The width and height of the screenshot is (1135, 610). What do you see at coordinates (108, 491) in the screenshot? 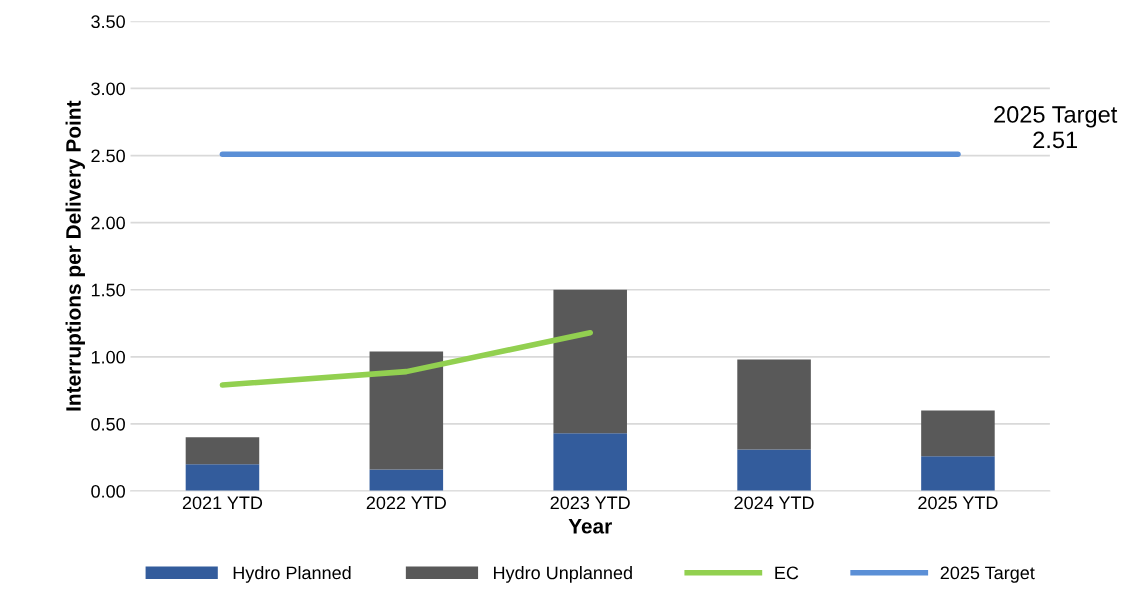
I see `y-tick-label: 0.00` at bounding box center [108, 491].